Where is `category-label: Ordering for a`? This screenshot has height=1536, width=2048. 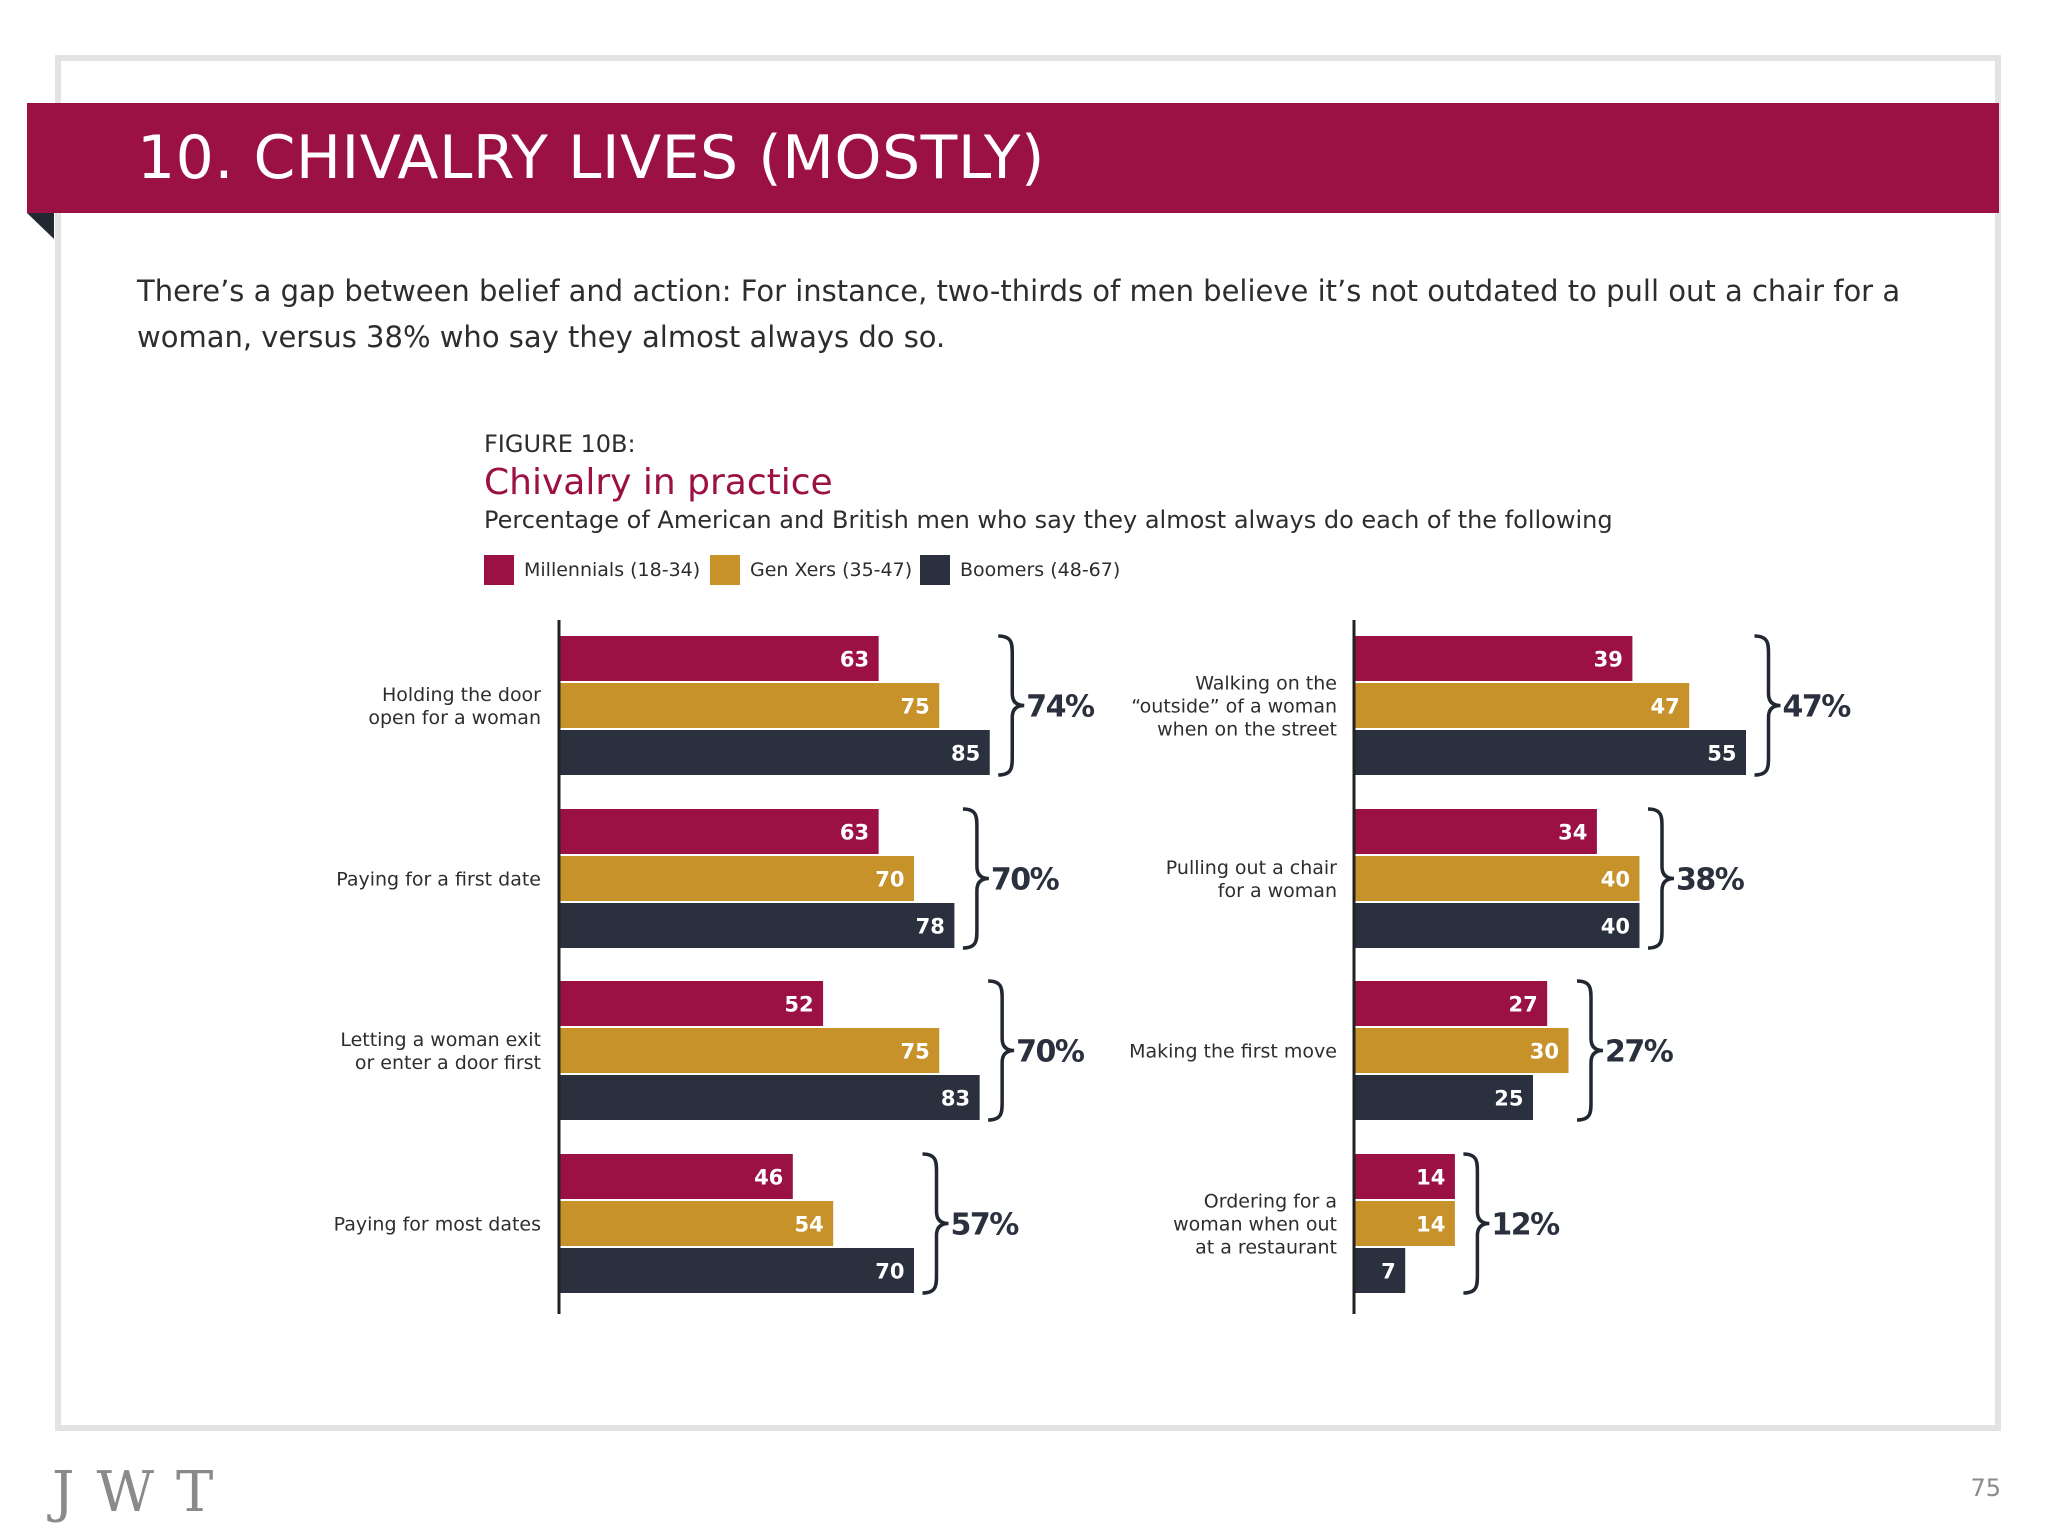
category-label: Ordering for a is located at coordinates (1270, 1202).